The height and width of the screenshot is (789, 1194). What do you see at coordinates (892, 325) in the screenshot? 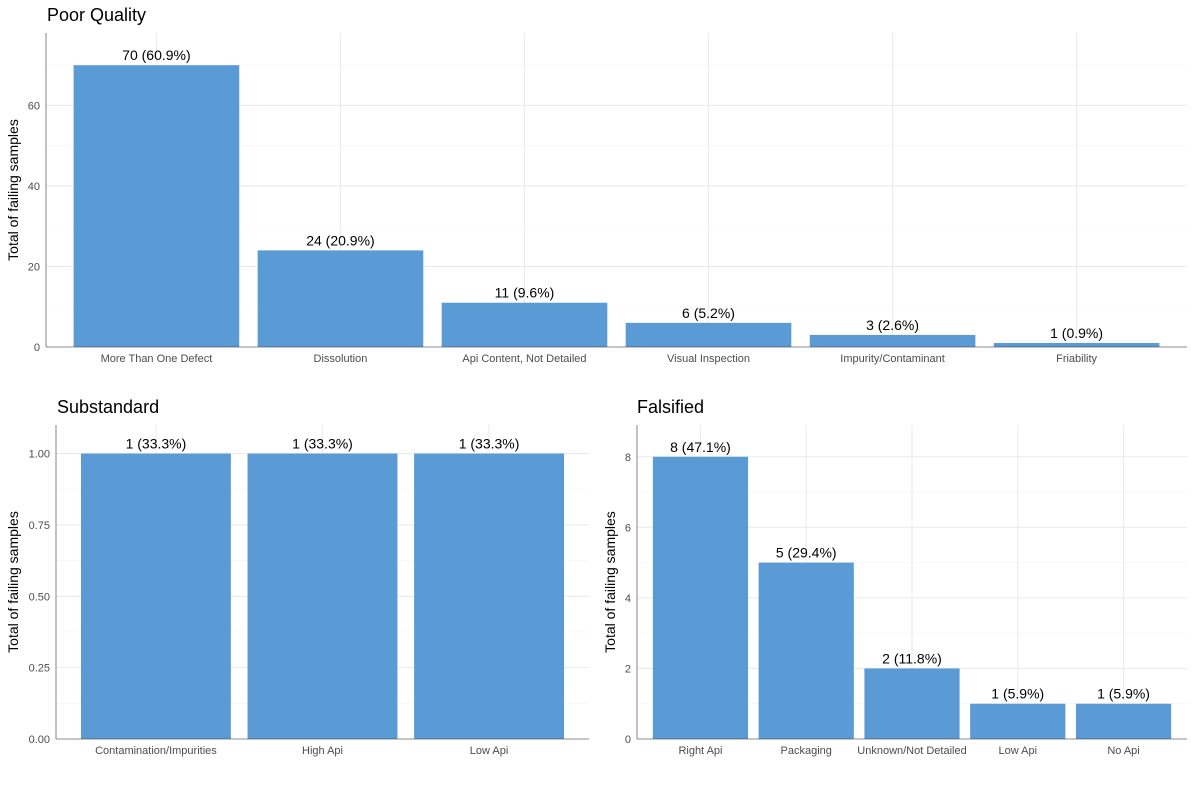
I see `bar-data-label: 3 (2.6%)` at bounding box center [892, 325].